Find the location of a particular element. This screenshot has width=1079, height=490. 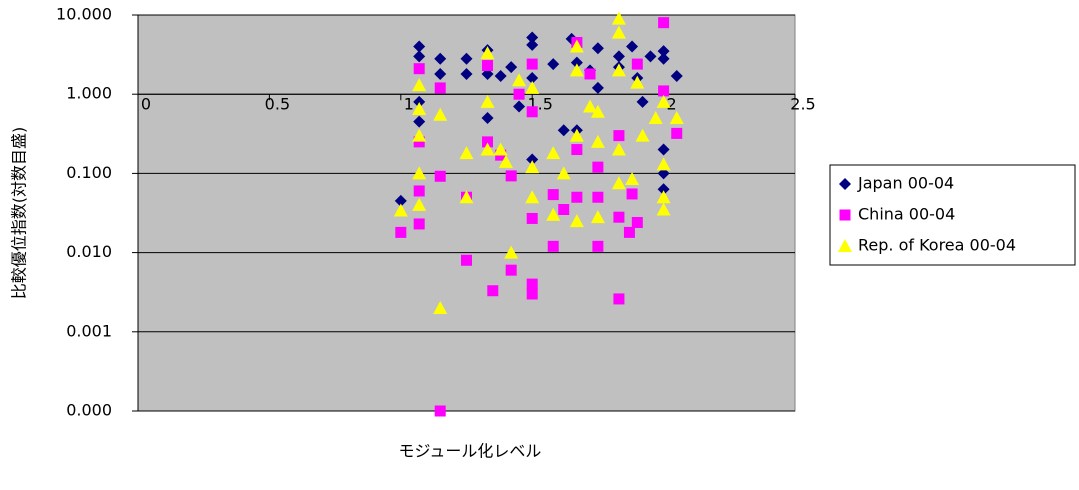

y-tick-label: 1.000 is located at coordinates (89, 93).